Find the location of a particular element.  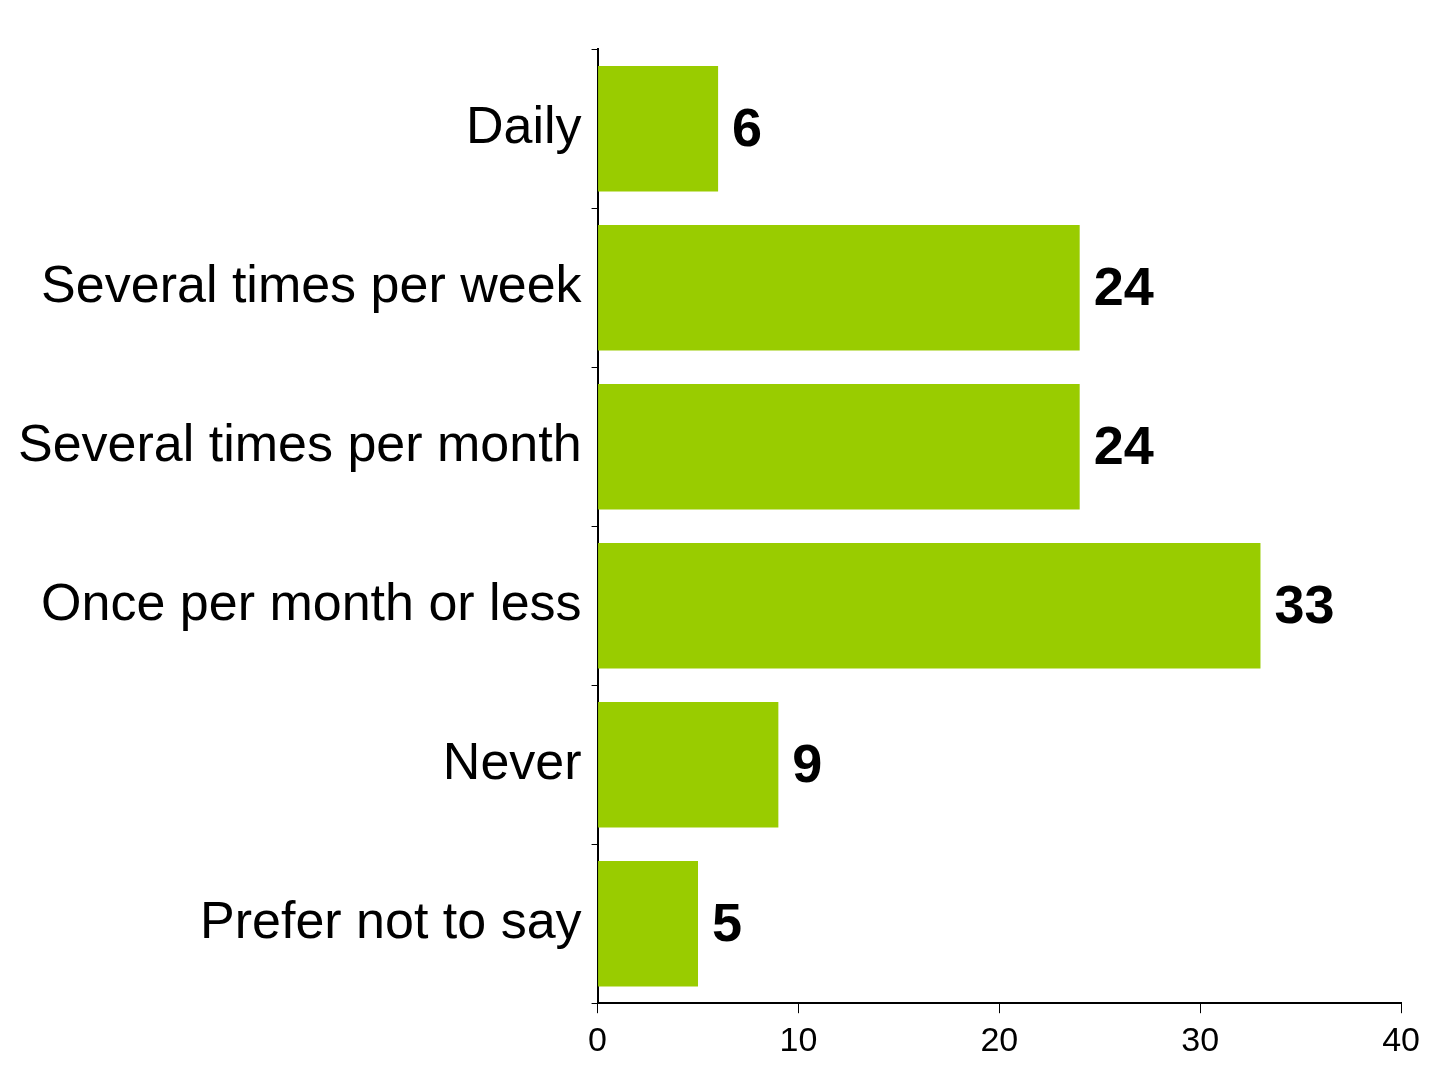

data-label: 6 is located at coordinates (747, 126).